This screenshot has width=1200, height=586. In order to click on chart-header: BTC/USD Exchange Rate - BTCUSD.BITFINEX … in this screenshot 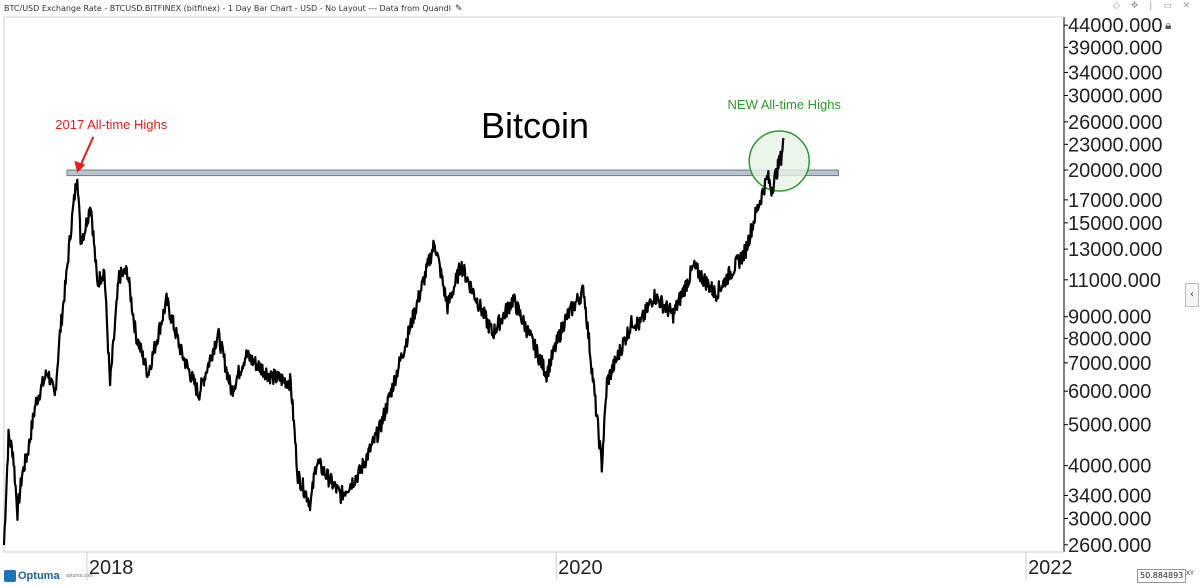, I will do `click(534, 8)`.